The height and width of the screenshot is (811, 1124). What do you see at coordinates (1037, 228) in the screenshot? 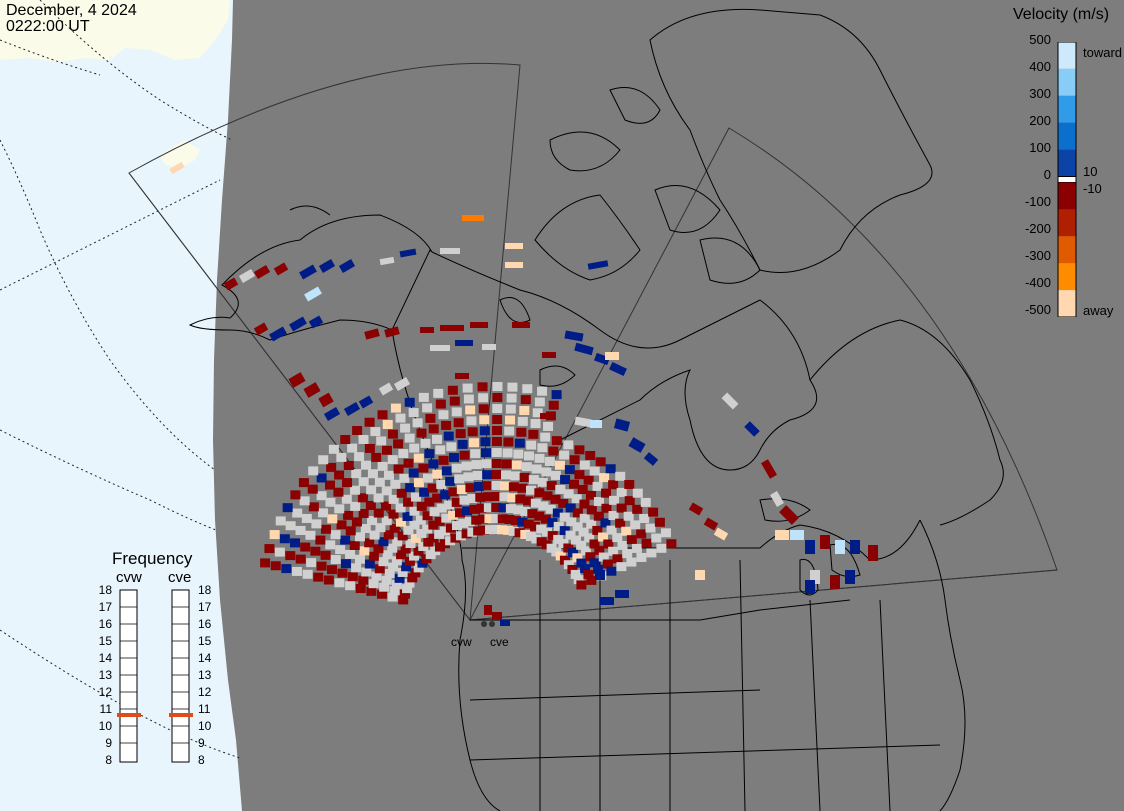
I see `colorbar-tick-label: -200` at bounding box center [1037, 228].